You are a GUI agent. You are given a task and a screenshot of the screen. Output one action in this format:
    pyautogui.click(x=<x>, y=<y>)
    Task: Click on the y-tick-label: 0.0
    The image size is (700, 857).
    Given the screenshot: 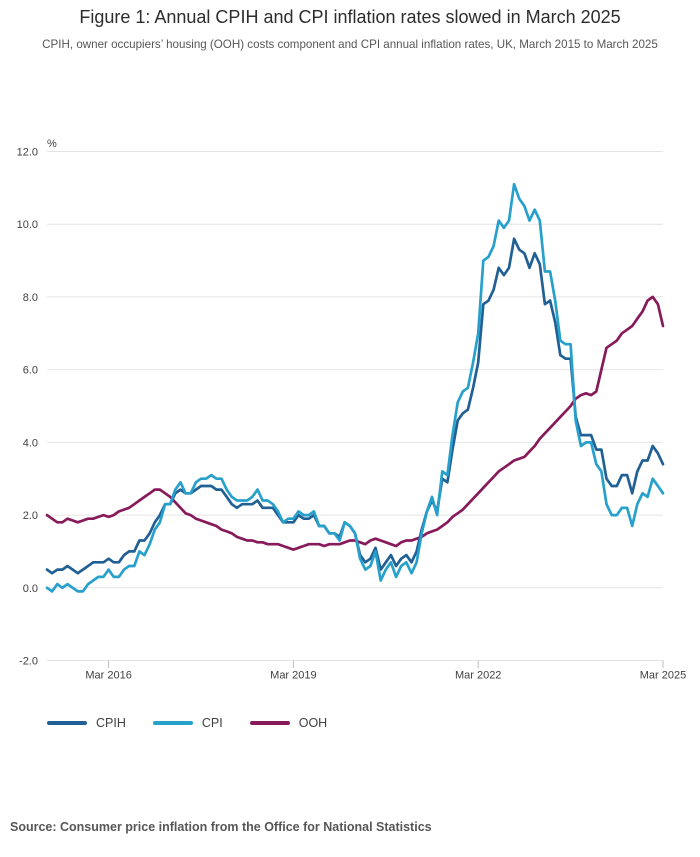 What is the action you would take?
    pyautogui.click(x=30, y=589)
    